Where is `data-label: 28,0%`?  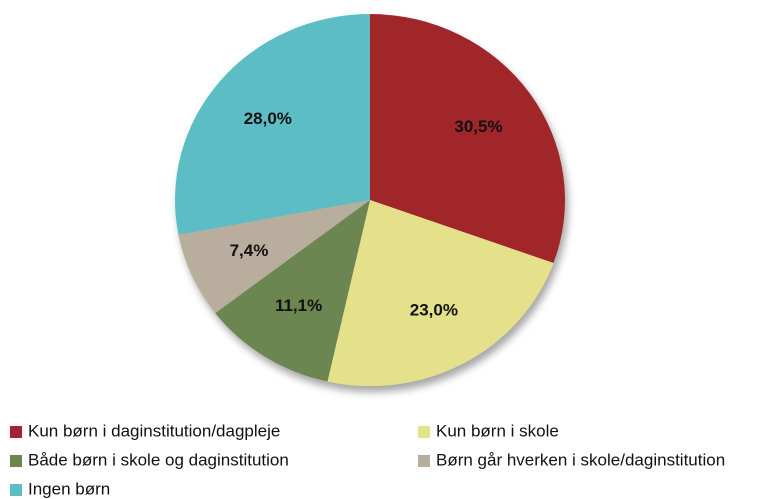
data-label: 28,0% is located at coordinates (268, 118).